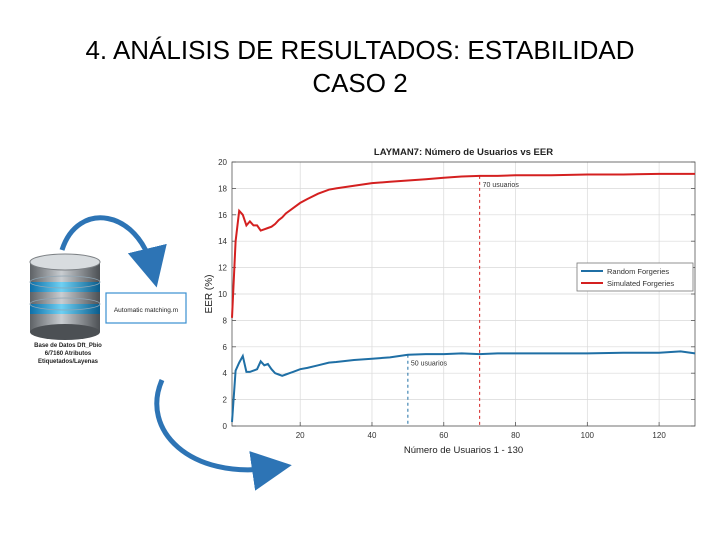 This screenshot has width=720, height=540. What do you see at coordinates (640, 283) in the screenshot?
I see `legend-label: Simulated Forgeries` at bounding box center [640, 283].